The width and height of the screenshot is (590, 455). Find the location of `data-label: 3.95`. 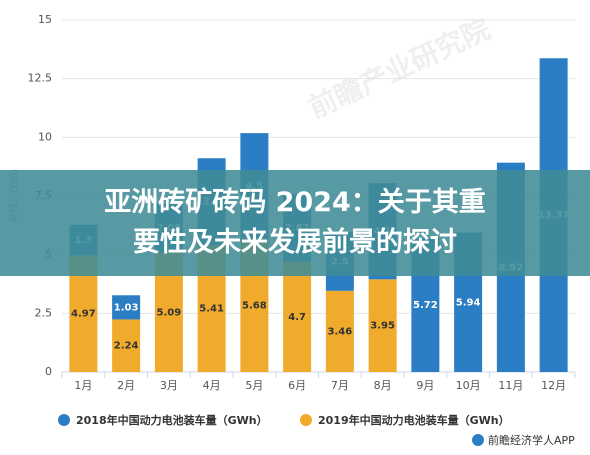

data-label: 3.95 is located at coordinates (382, 326).